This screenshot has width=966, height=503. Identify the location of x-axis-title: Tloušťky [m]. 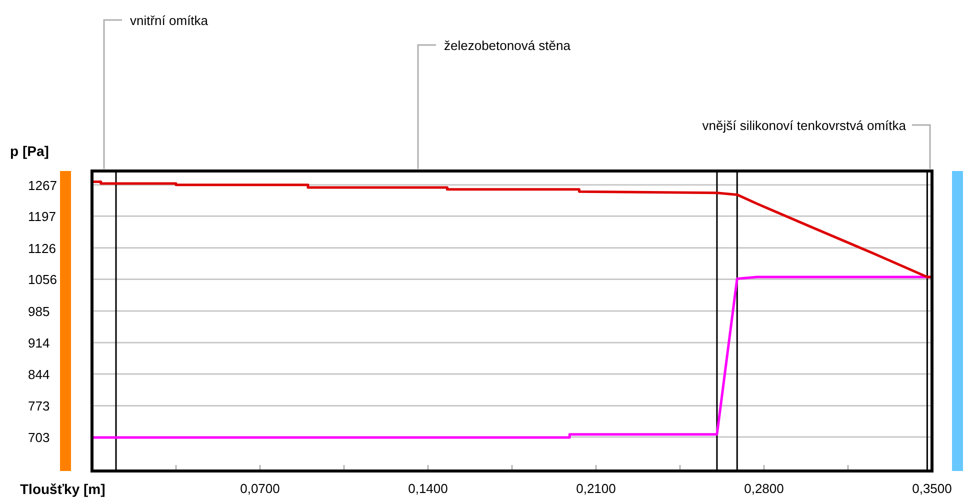
(63, 489).